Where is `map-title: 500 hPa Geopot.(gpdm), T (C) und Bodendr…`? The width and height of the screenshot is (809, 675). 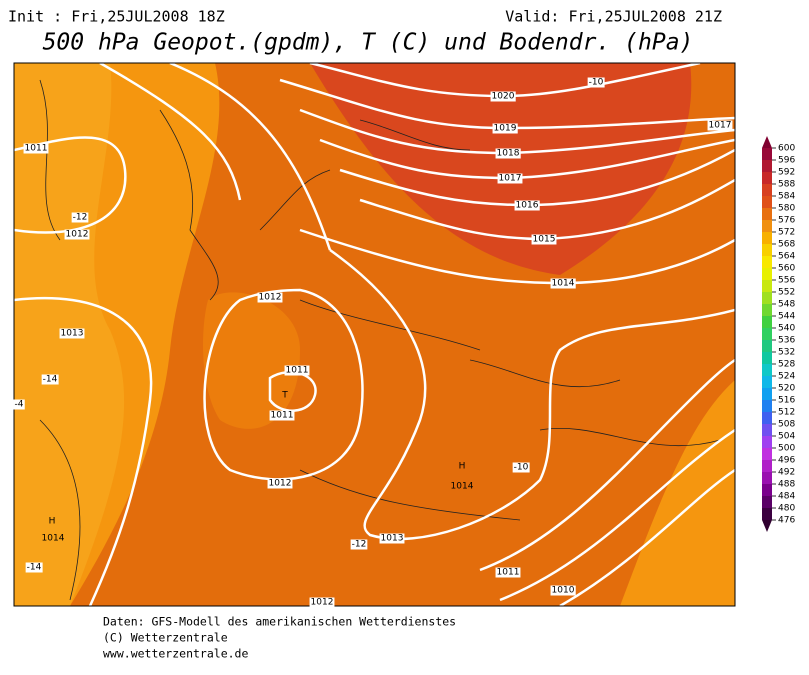
map-title: 500 hPa Geopot.(gpdm), T (C) und Bodendr… is located at coordinates (368, 43).